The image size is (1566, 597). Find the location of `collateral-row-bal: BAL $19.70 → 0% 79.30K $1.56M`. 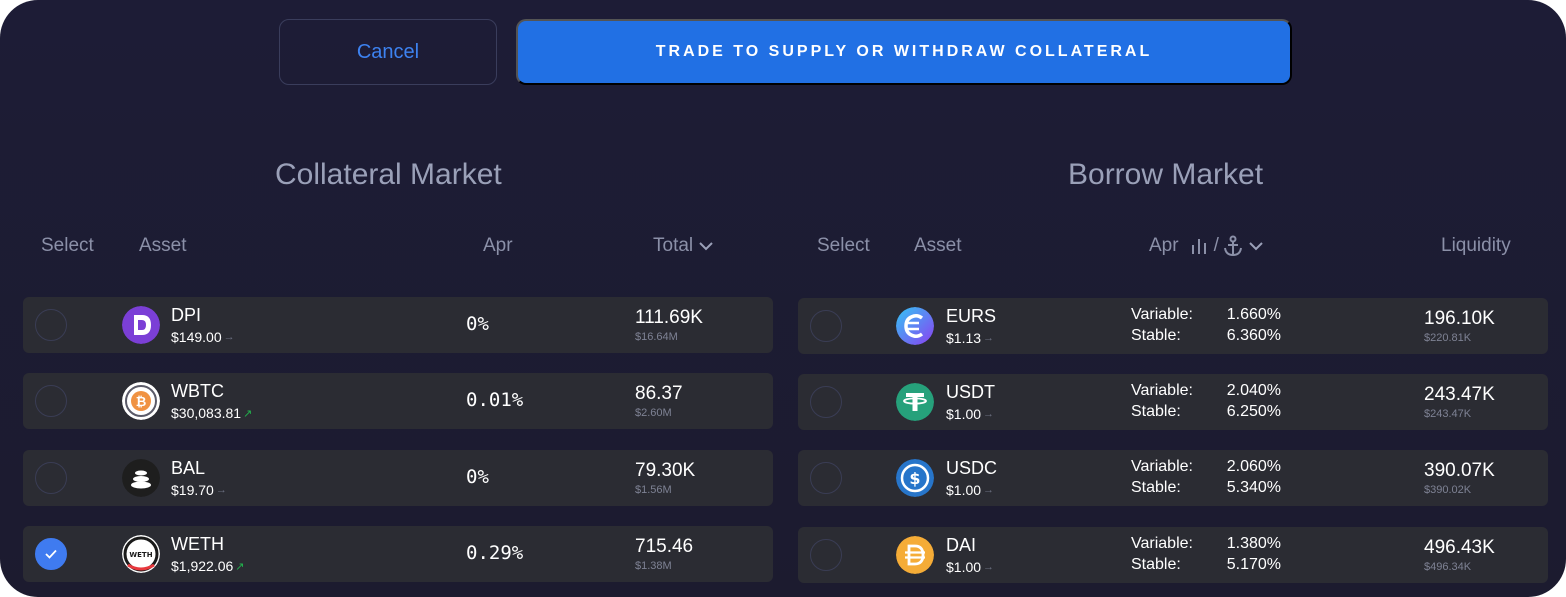

collateral-row-bal: BAL $19.70 → 0% 79.30K $1.56M is located at coordinates (398, 478).